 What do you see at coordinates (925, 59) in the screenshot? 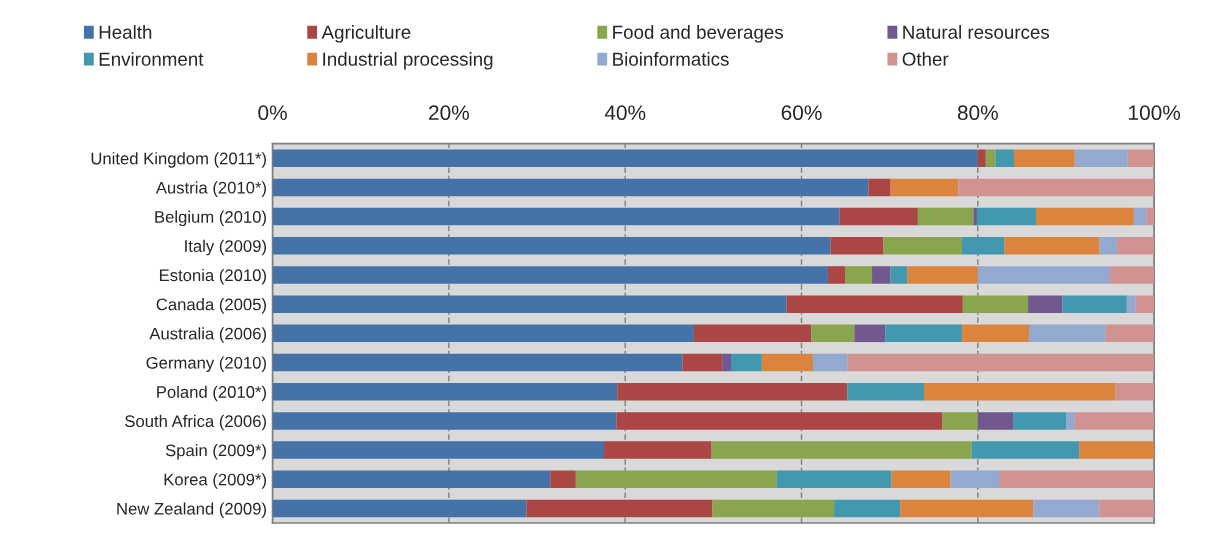
I see `legend-label: Other` at bounding box center [925, 59].